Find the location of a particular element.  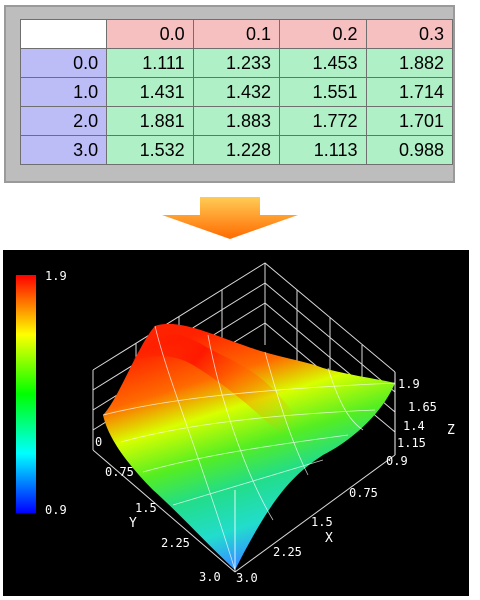

table-header-row: 0.0 0.1 0.2 0.3 is located at coordinates (236, 34).